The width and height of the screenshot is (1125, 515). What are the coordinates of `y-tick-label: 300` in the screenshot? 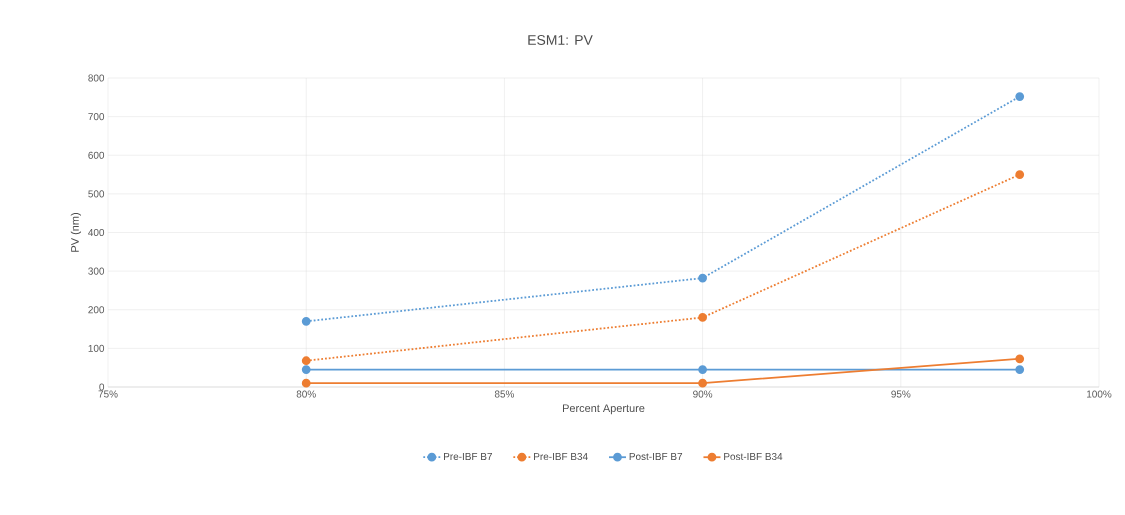 It's located at (96, 271).